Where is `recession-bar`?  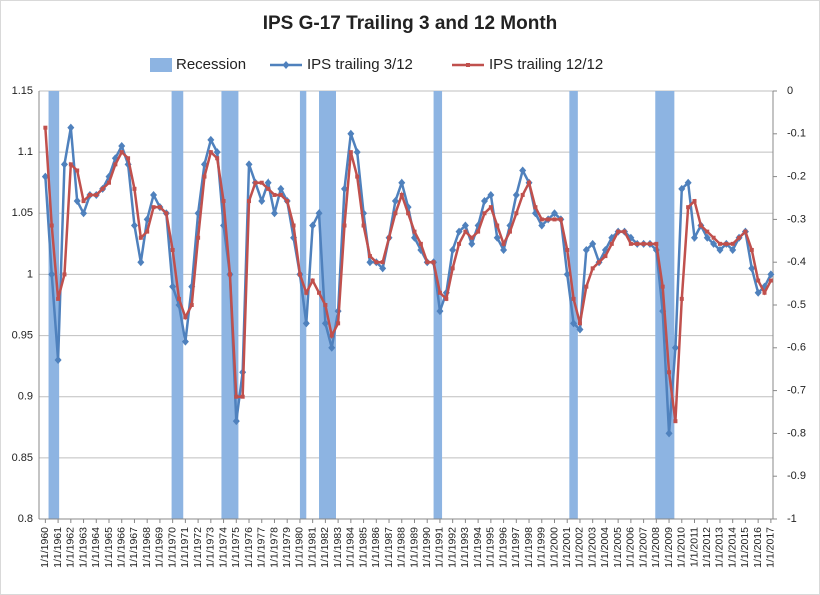 recession-bar is located at coordinates (230, 305).